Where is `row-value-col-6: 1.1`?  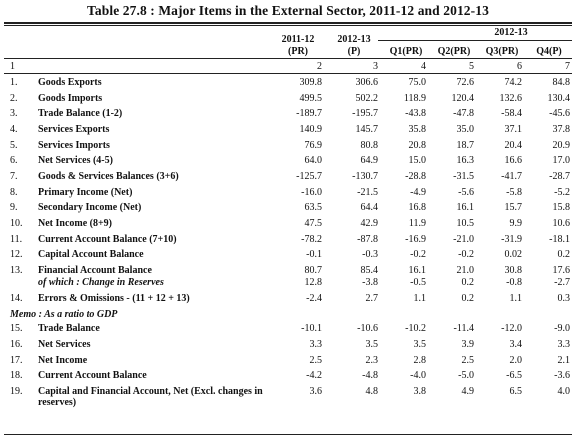 row-value-col-6: 1.1 is located at coordinates (516, 298).